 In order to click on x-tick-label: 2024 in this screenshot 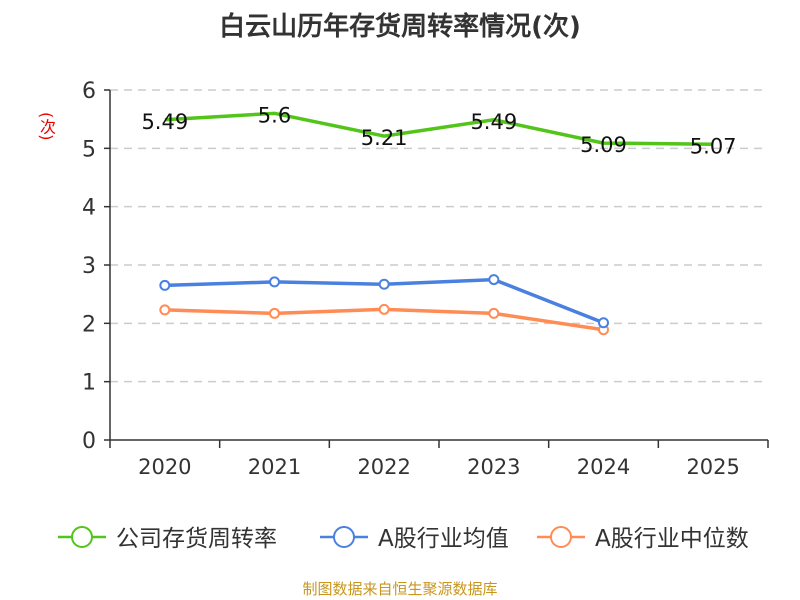, I will do `click(603, 467)`.